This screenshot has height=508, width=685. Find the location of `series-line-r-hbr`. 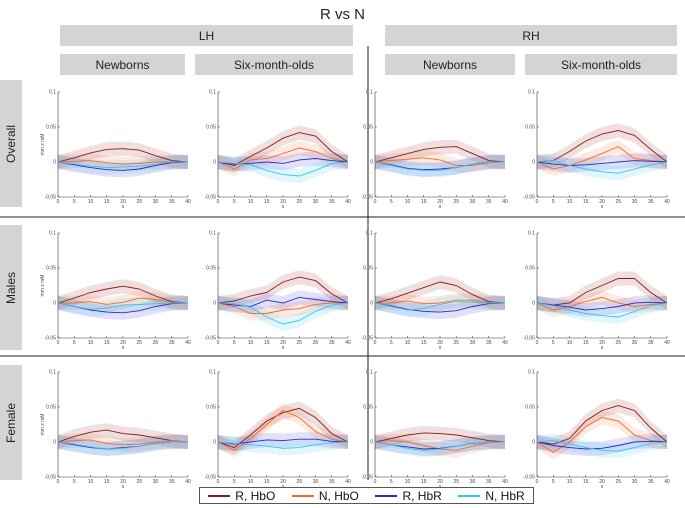

series-line-r-hbr is located at coordinates (283, 441).